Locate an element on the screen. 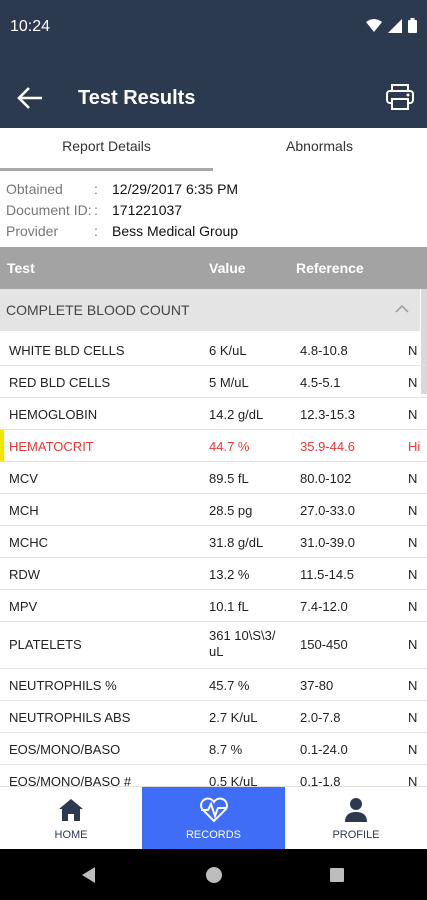 The height and width of the screenshot is (900, 427). test-value: 0.5 K/uL is located at coordinates (233, 780).